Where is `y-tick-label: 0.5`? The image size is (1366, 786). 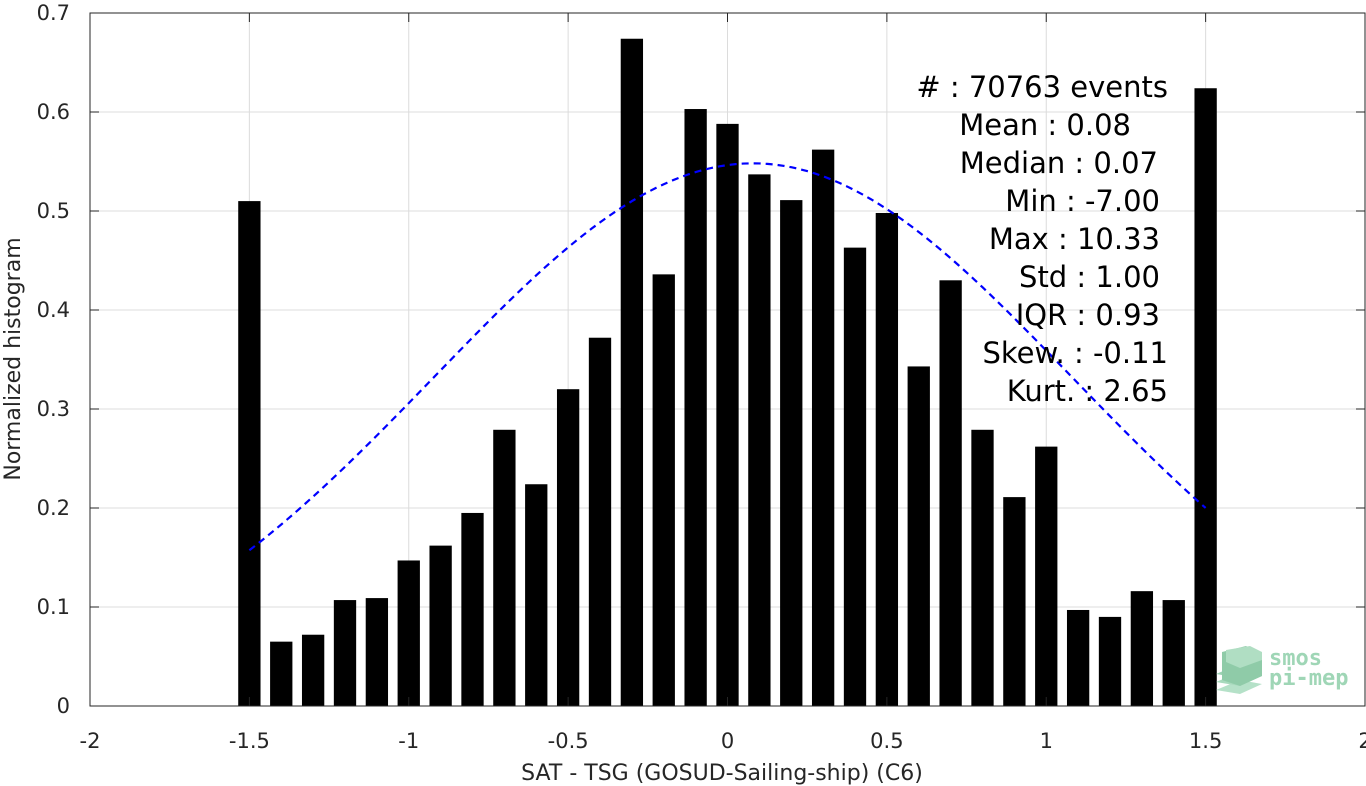 y-tick-label: 0.5 is located at coordinates (53, 211).